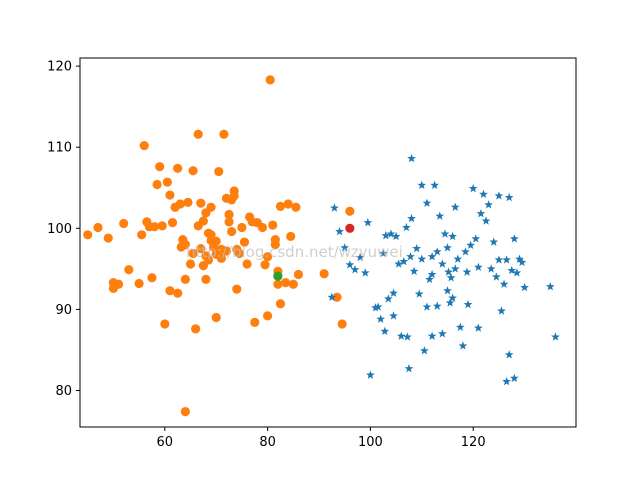 This screenshot has height=480, width=640. I want to click on y-tick-label: 120, so click(59, 67).